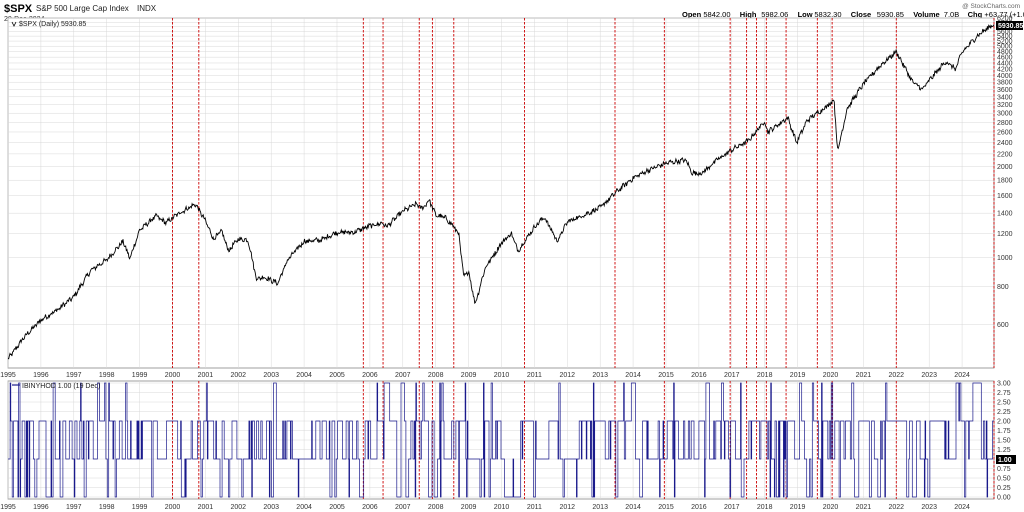 The height and width of the screenshot is (512, 1024). Describe the element at coordinates (827, 14) in the screenshot. I see `quote-value-2: 5832.30` at that location.